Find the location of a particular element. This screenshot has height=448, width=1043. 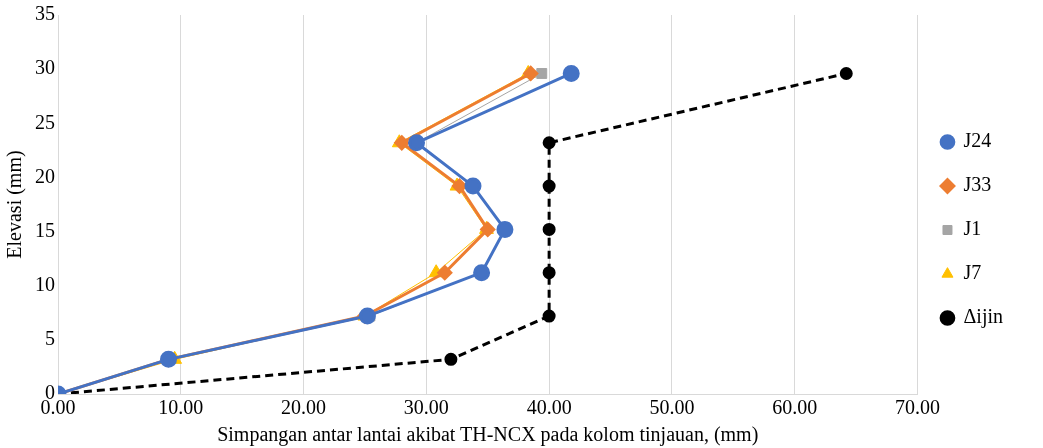

legend-label: Δijin is located at coordinates (983, 317).